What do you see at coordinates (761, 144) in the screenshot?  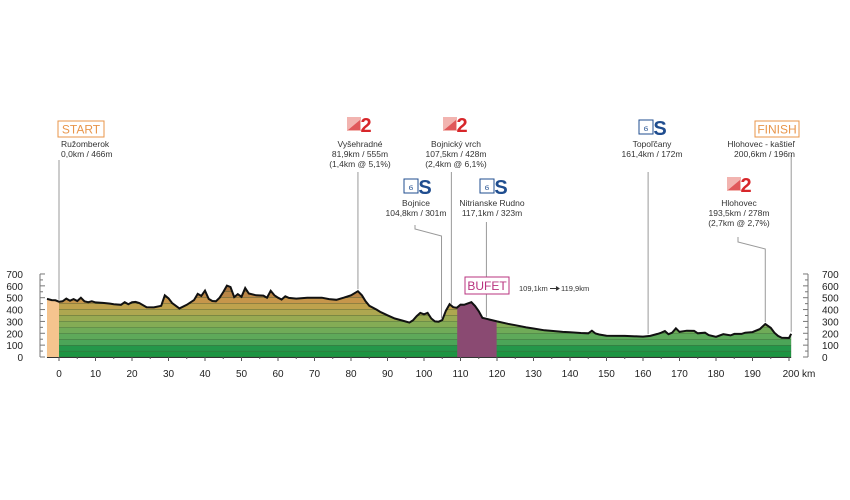 I see `finish-name: Hlohovec - kaštieľ` at bounding box center [761, 144].